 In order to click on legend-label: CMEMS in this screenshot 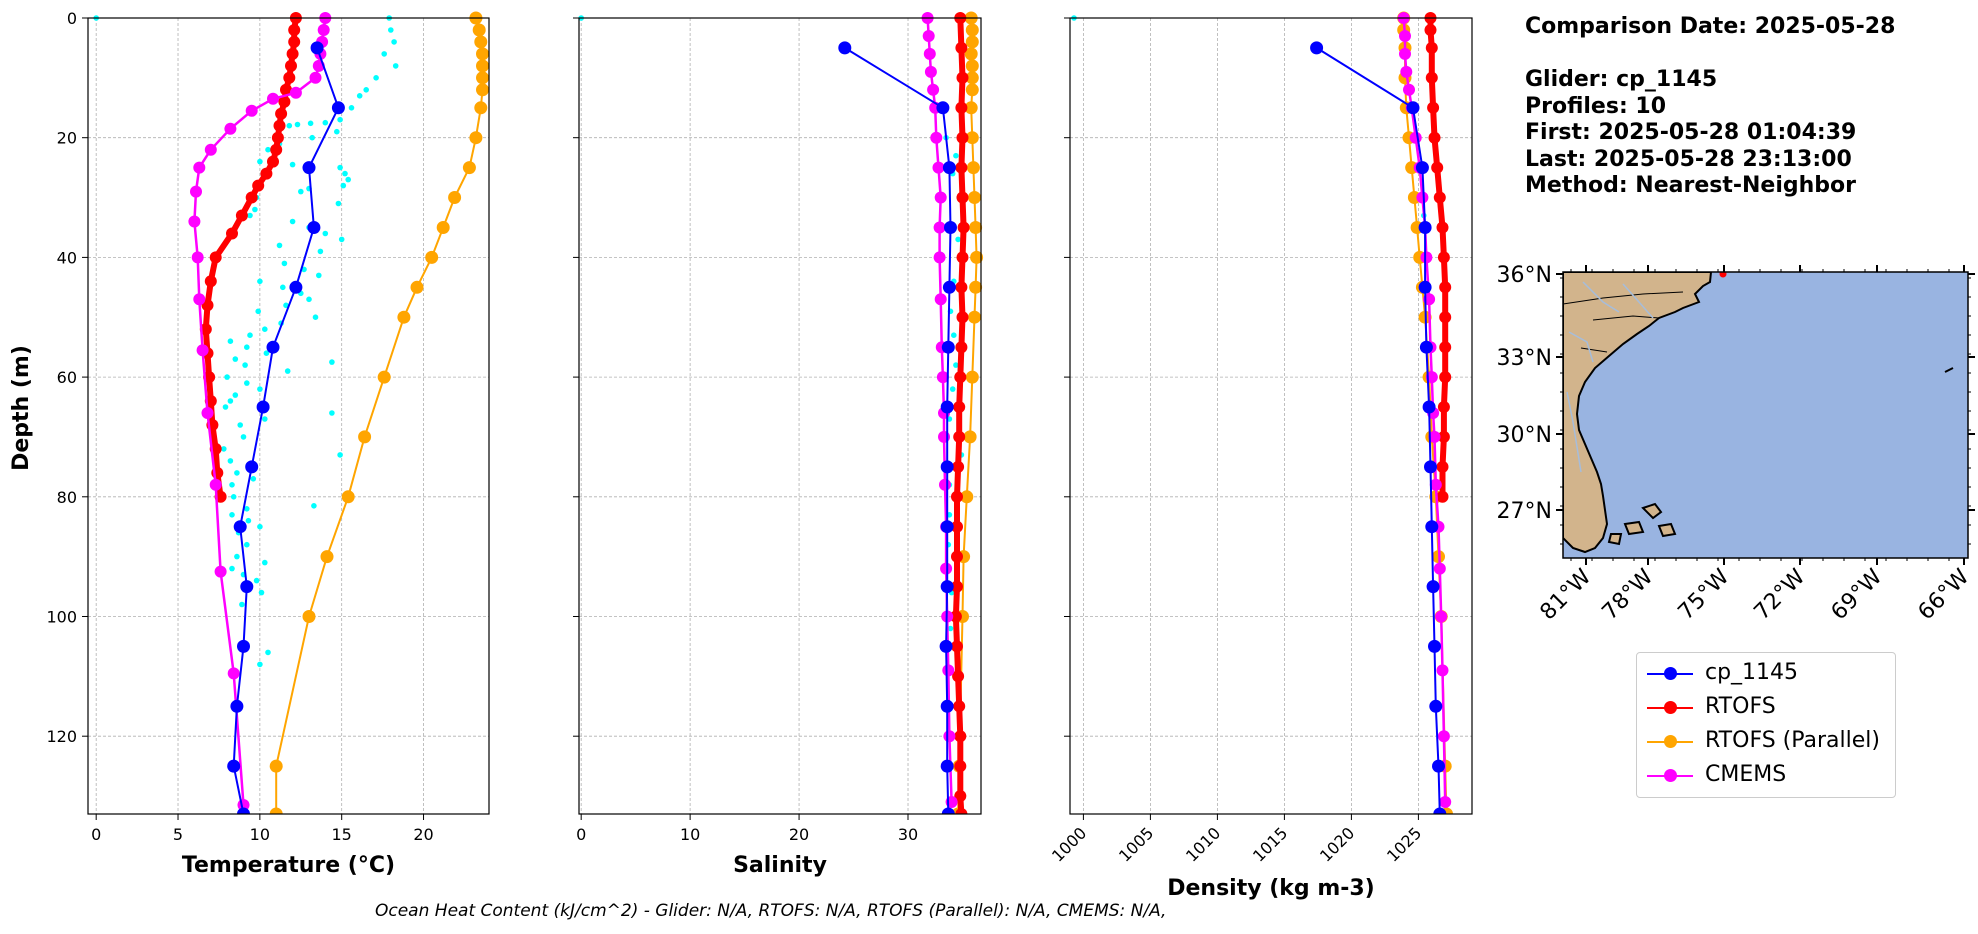, I will do `click(1746, 774)`.